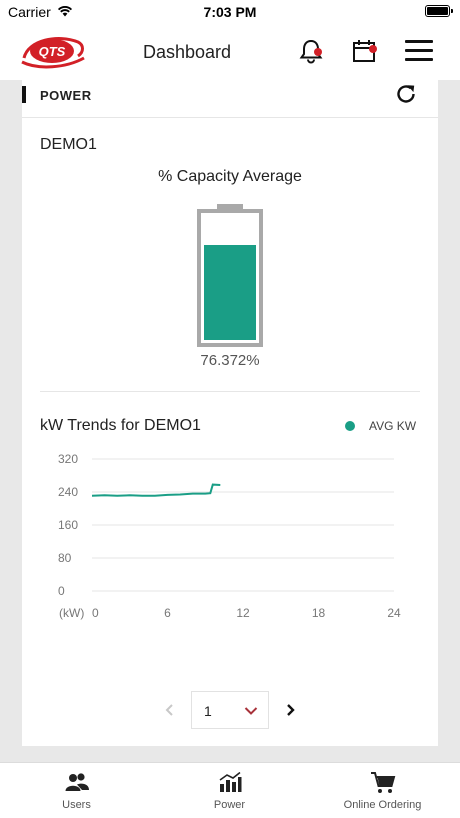  What do you see at coordinates (229, 805) in the screenshot?
I see `tab-power-label: Power` at bounding box center [229, 805].